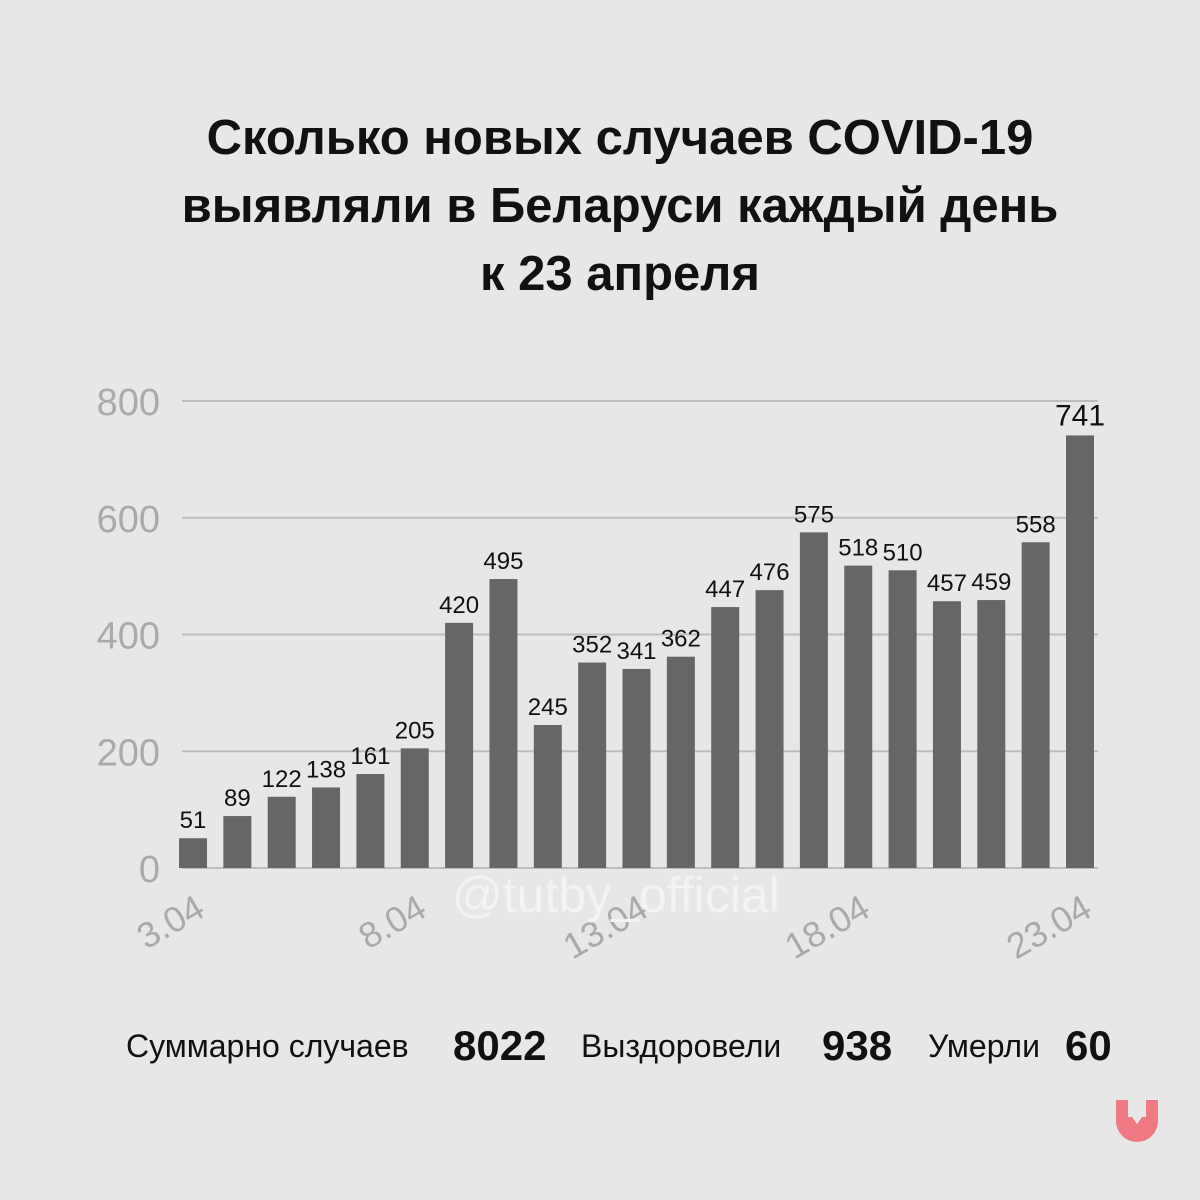 The width and height of the screenshot is (1200, 1200). What do you see at coordinates (814, 514) in the screenshot?
I see `data-label: 575` at bounding box center [814, 514].